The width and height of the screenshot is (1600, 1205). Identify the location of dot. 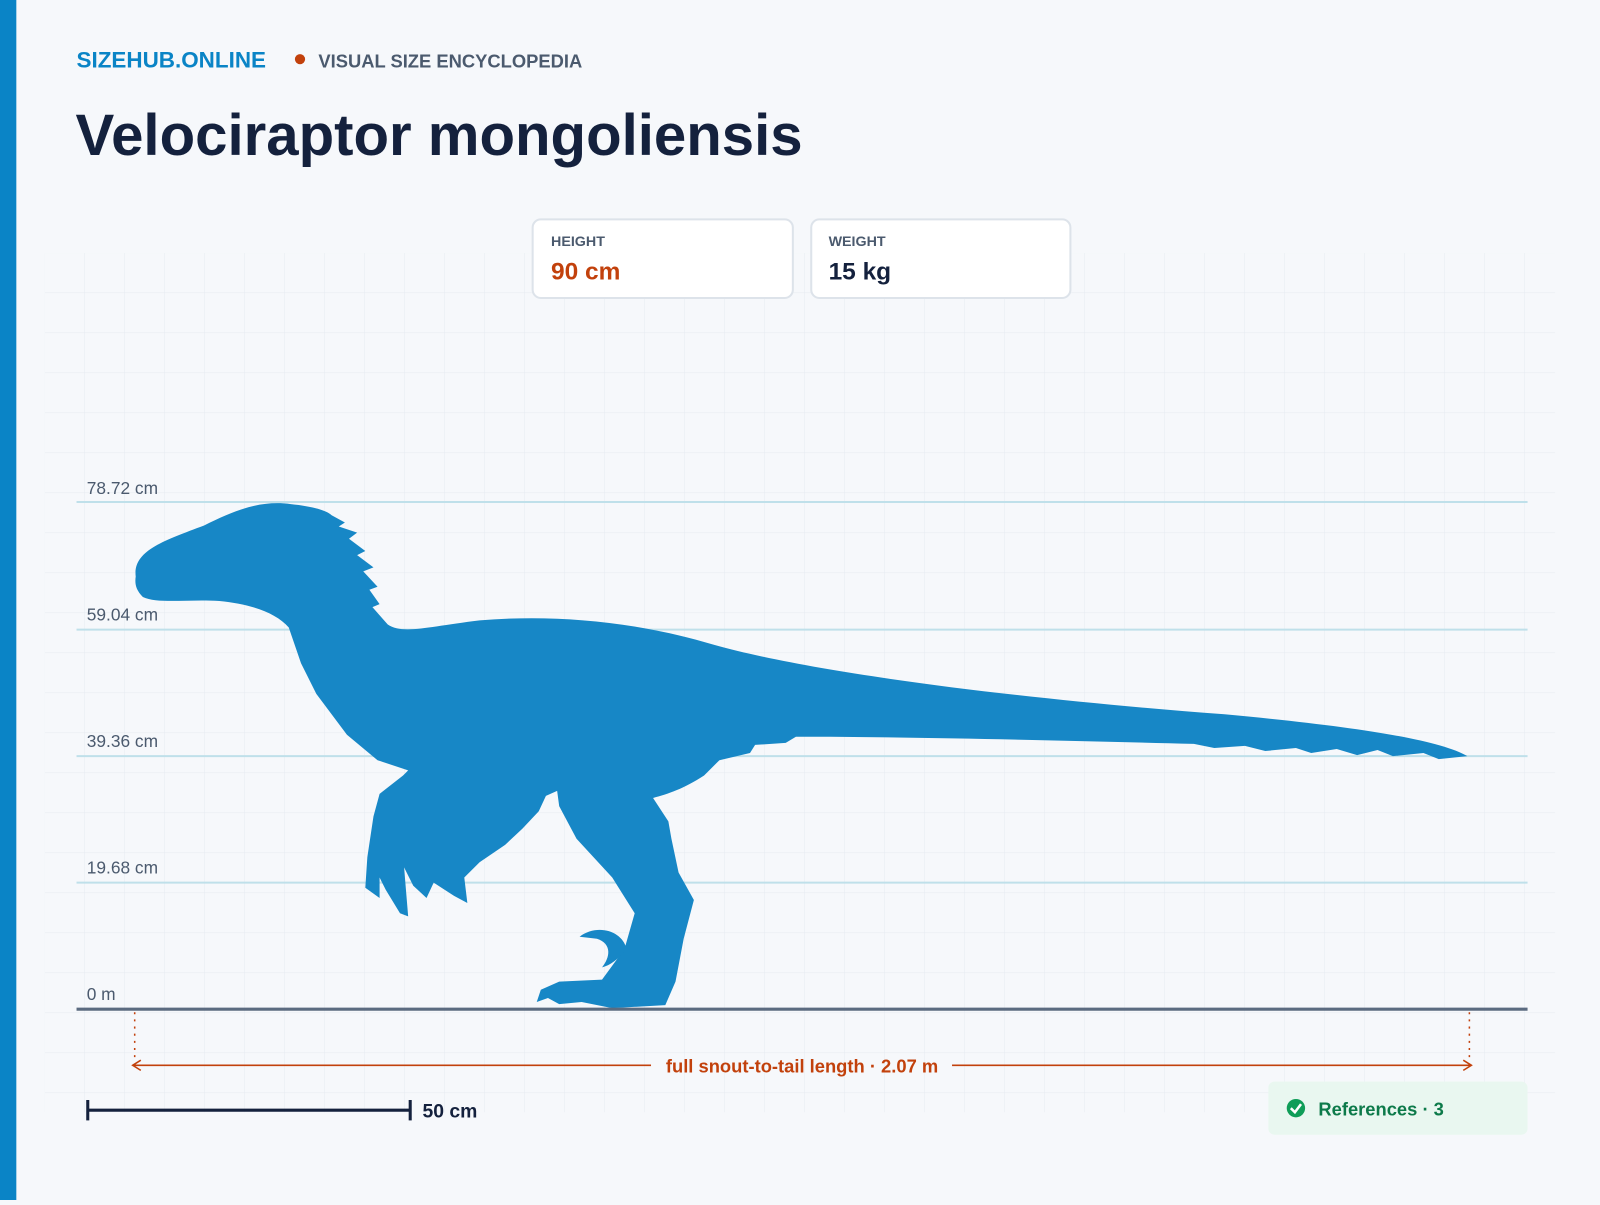
(300, 59).